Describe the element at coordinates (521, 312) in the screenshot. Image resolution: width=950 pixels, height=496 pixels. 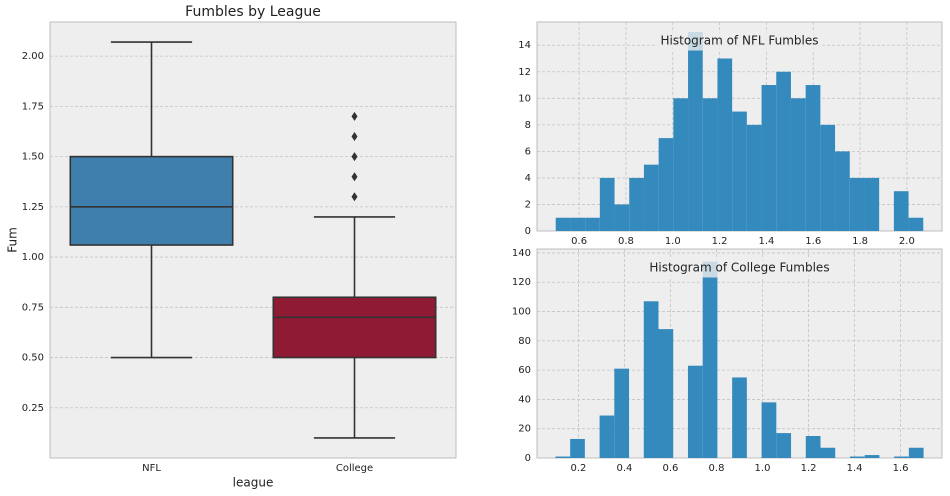
I see `y-tick-label: 100` at that location.